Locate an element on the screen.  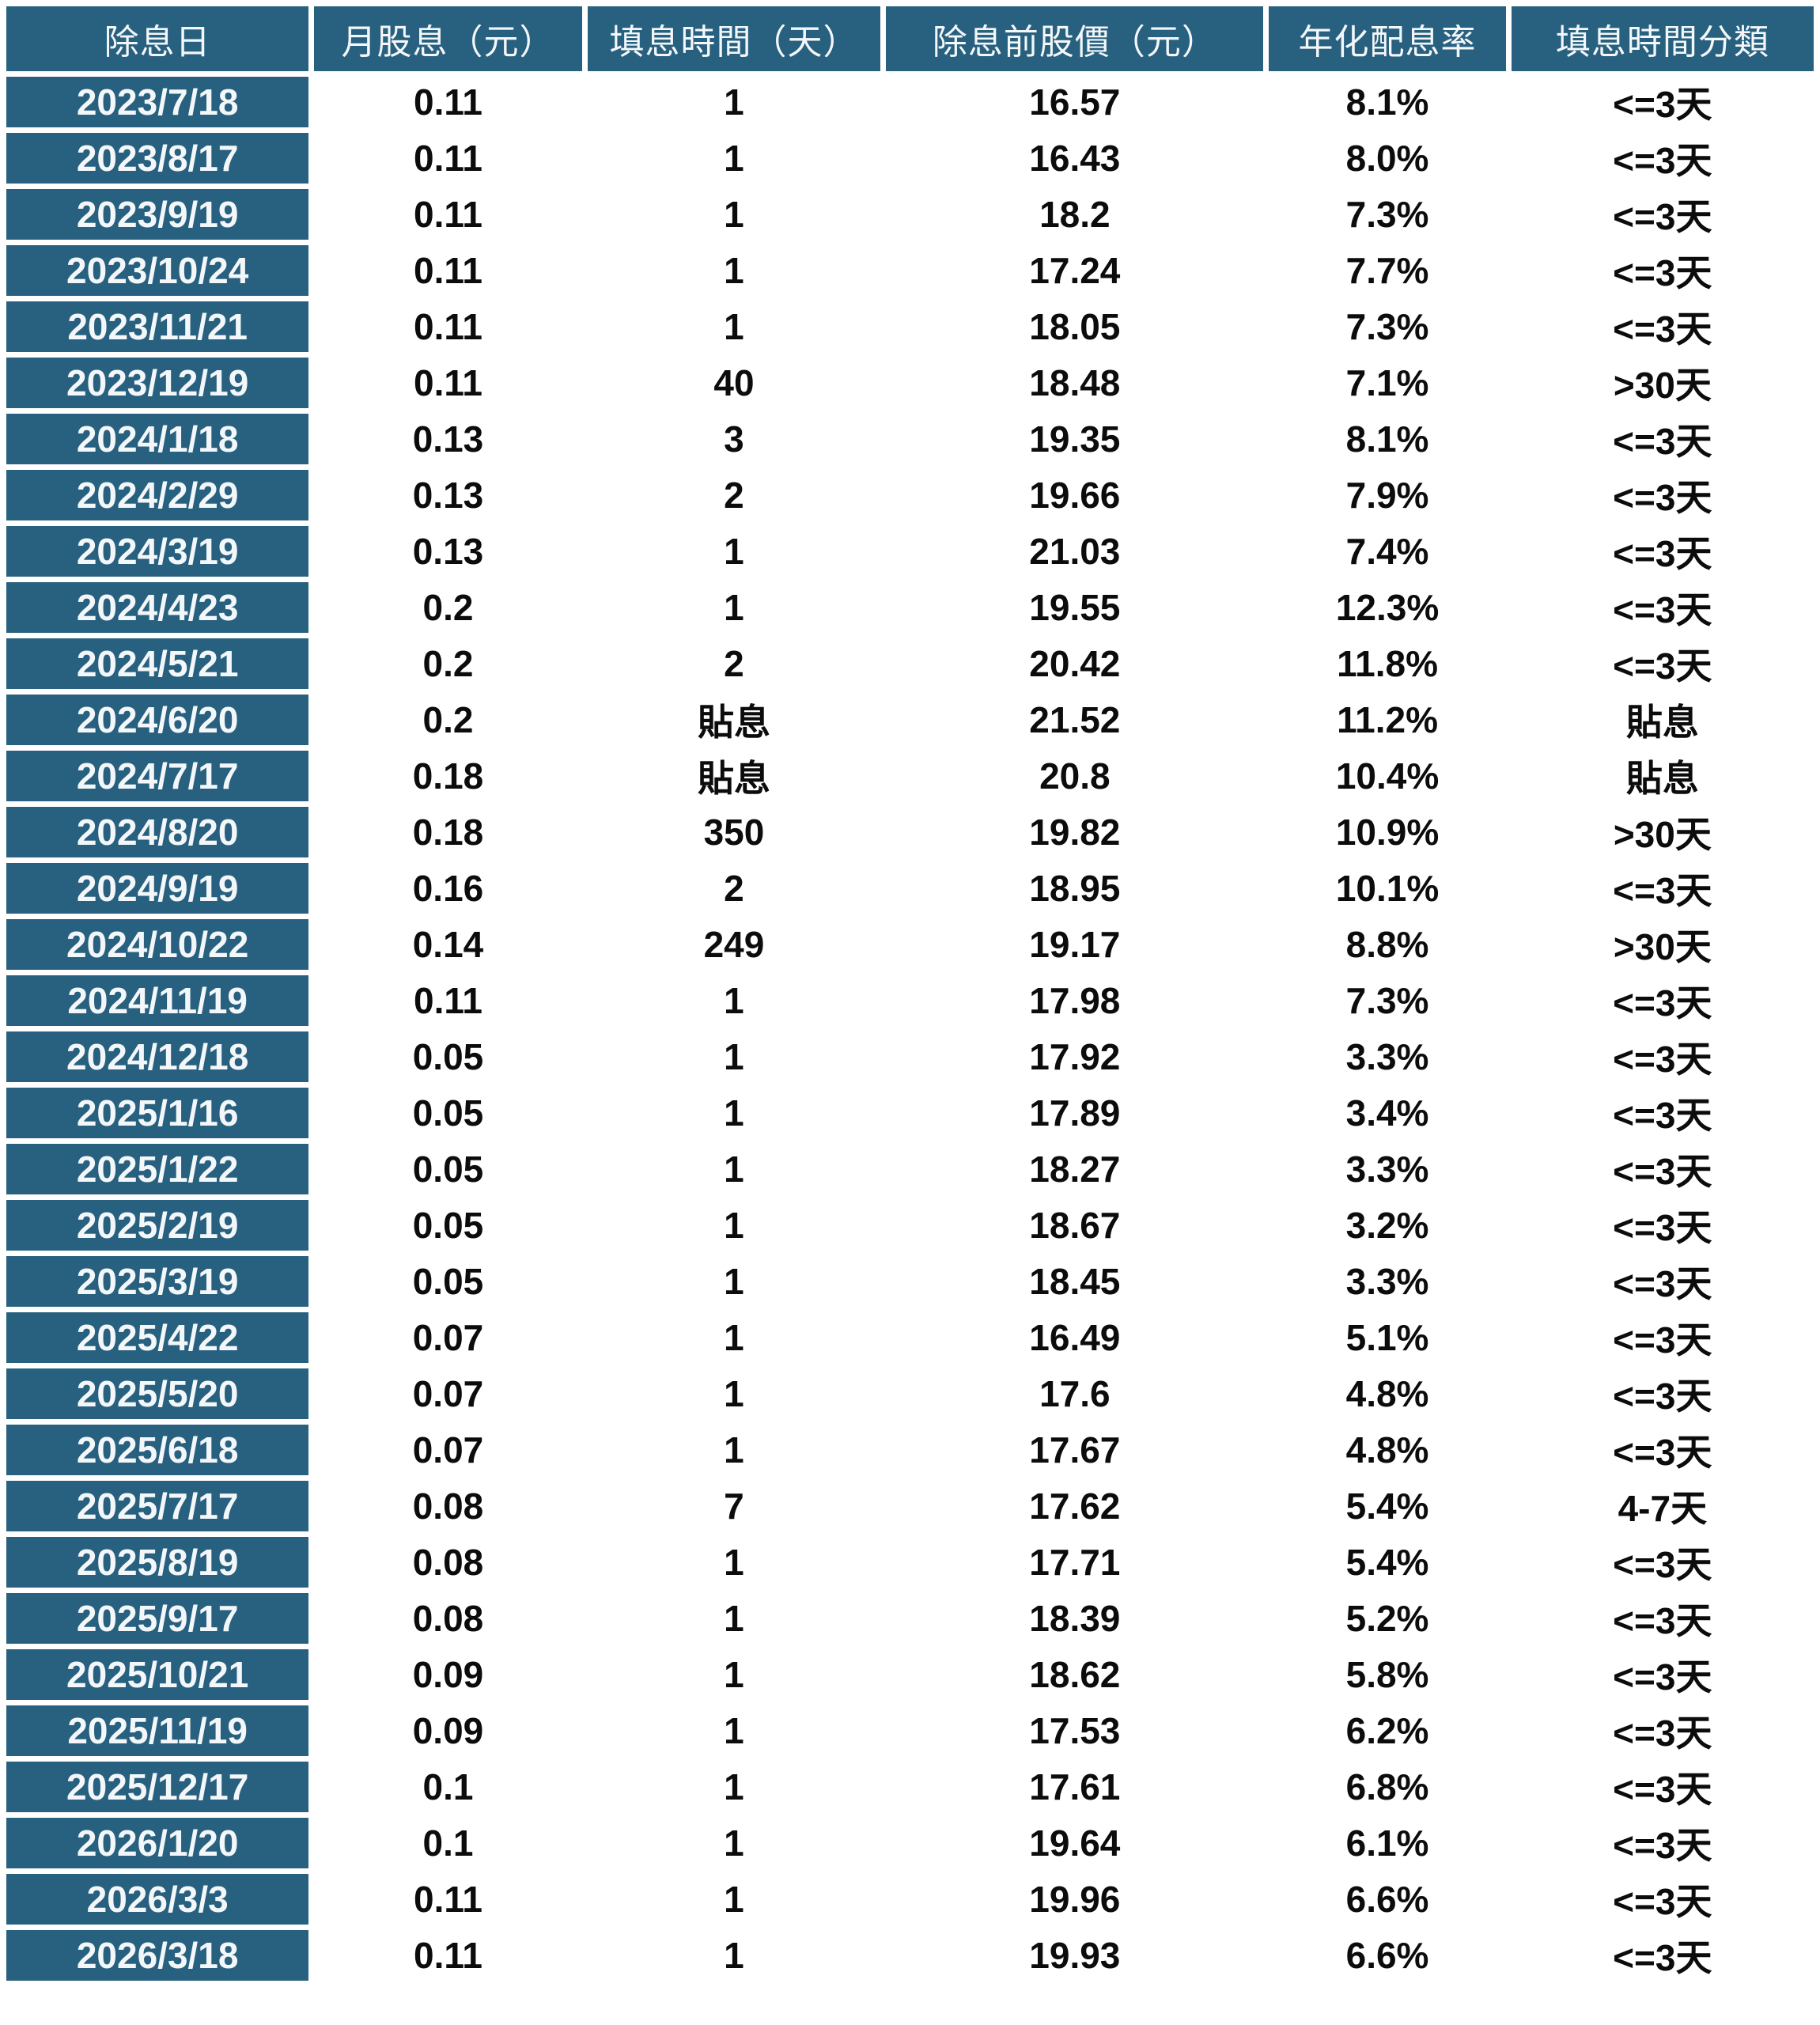
cell-annualized-yield: 10.9% is located at coordinates (1387, 832).